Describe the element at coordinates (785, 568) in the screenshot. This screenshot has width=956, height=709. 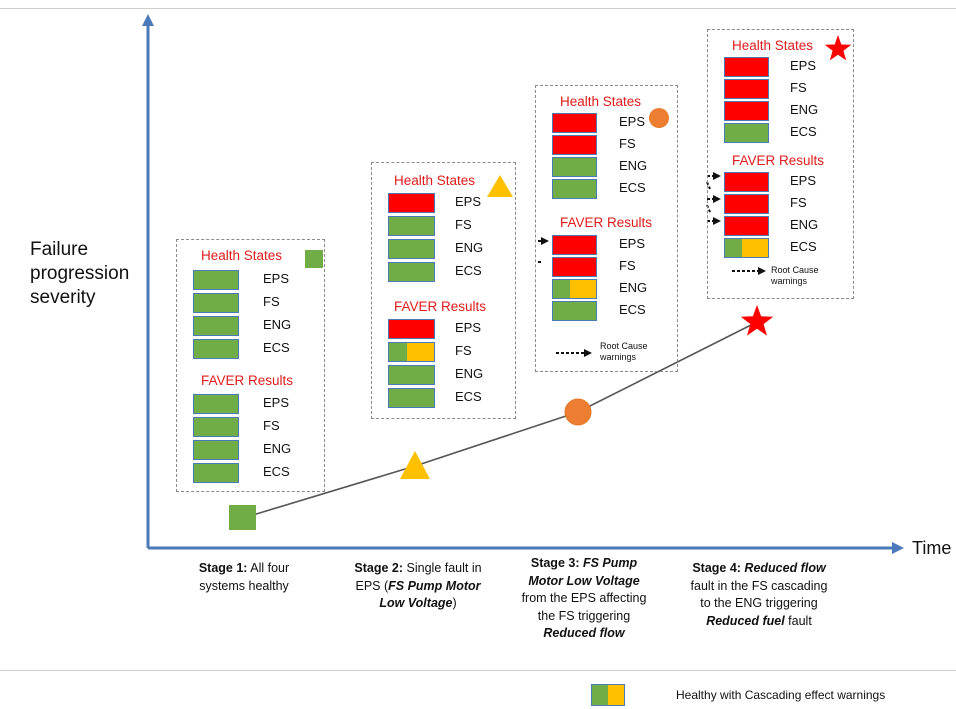
I see `stage-caption-text: Reduced flow` at that location.